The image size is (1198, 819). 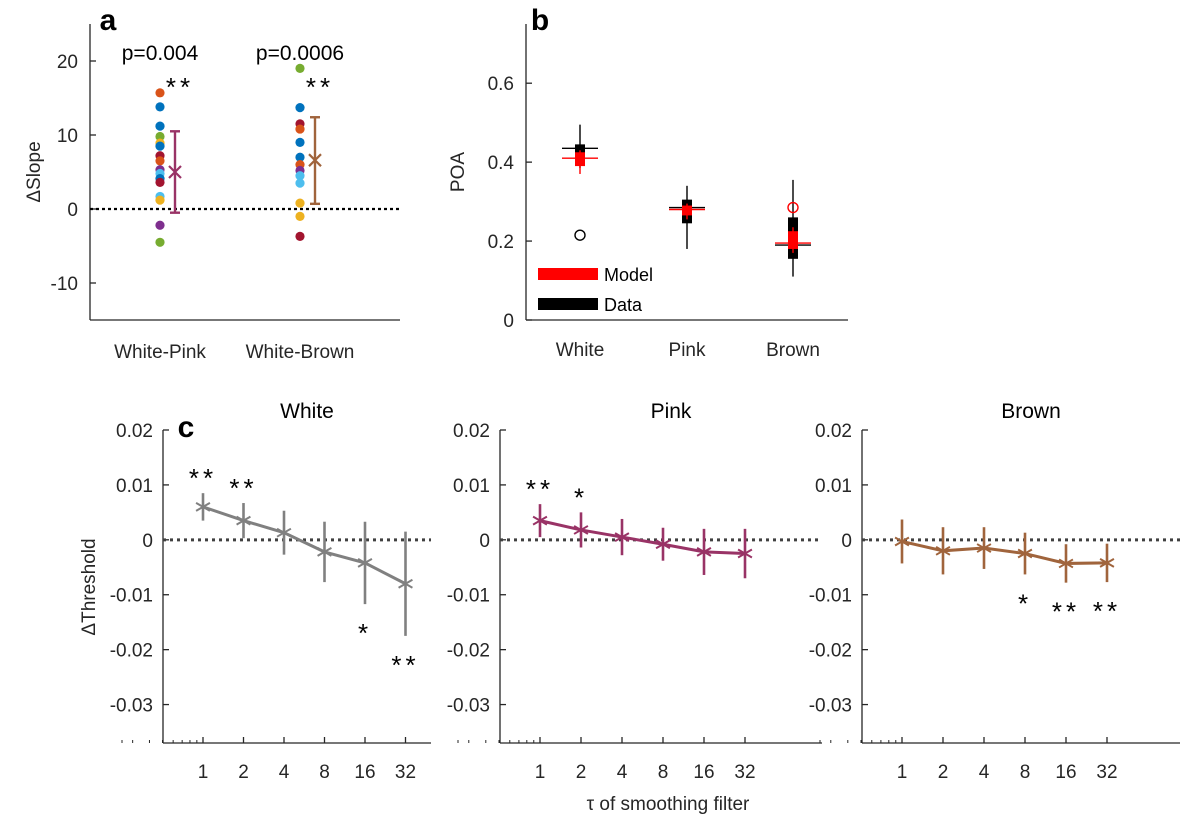 What do you see at coordinates (160, 53) in the screenshot?
I see `panel-a-p-value: p=0.004` at bounding box center [160, 53].